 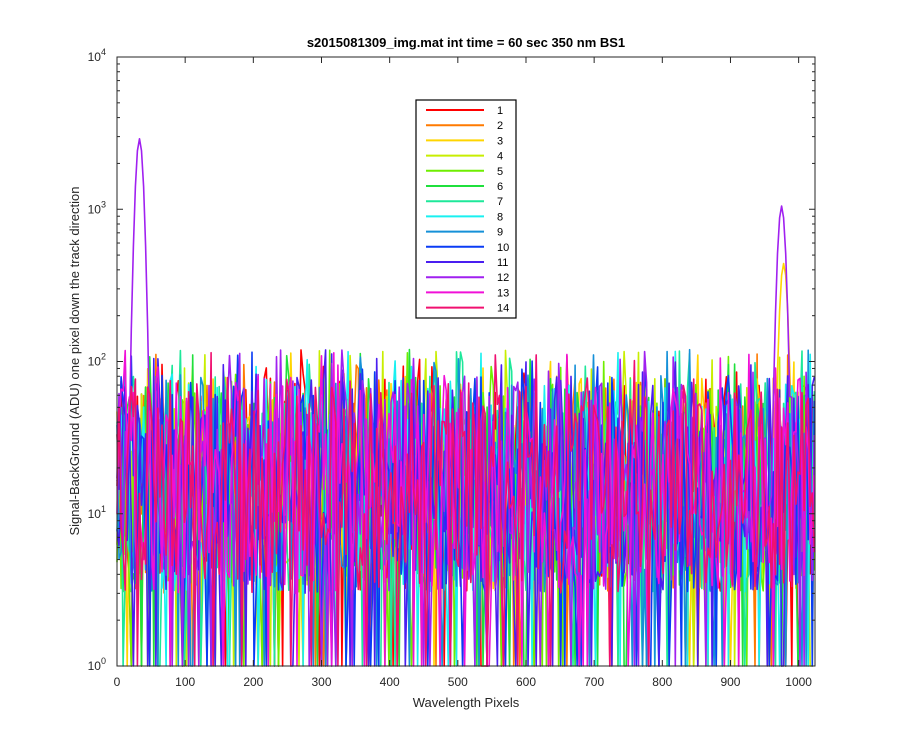 I want to click on legend-label-1: 1, so click(x=500, y=111).